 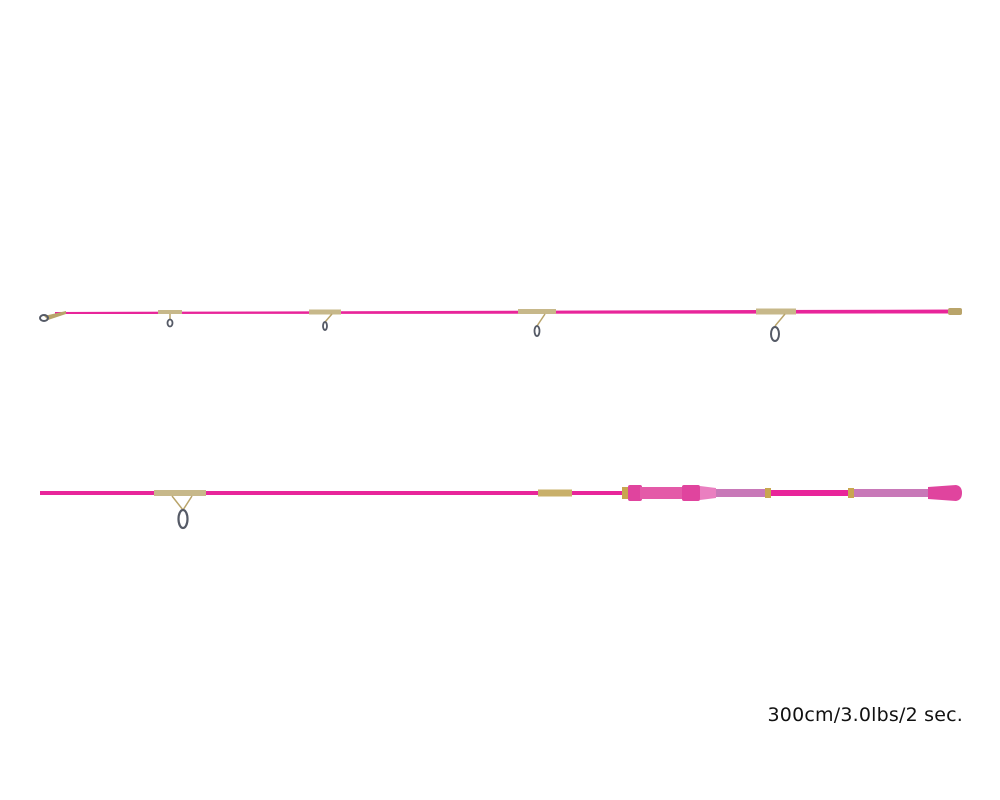 What do you see at coordinates (501, 507) in the screenshot?
I see `rod-butt-section` at bounding box center [501, 507].